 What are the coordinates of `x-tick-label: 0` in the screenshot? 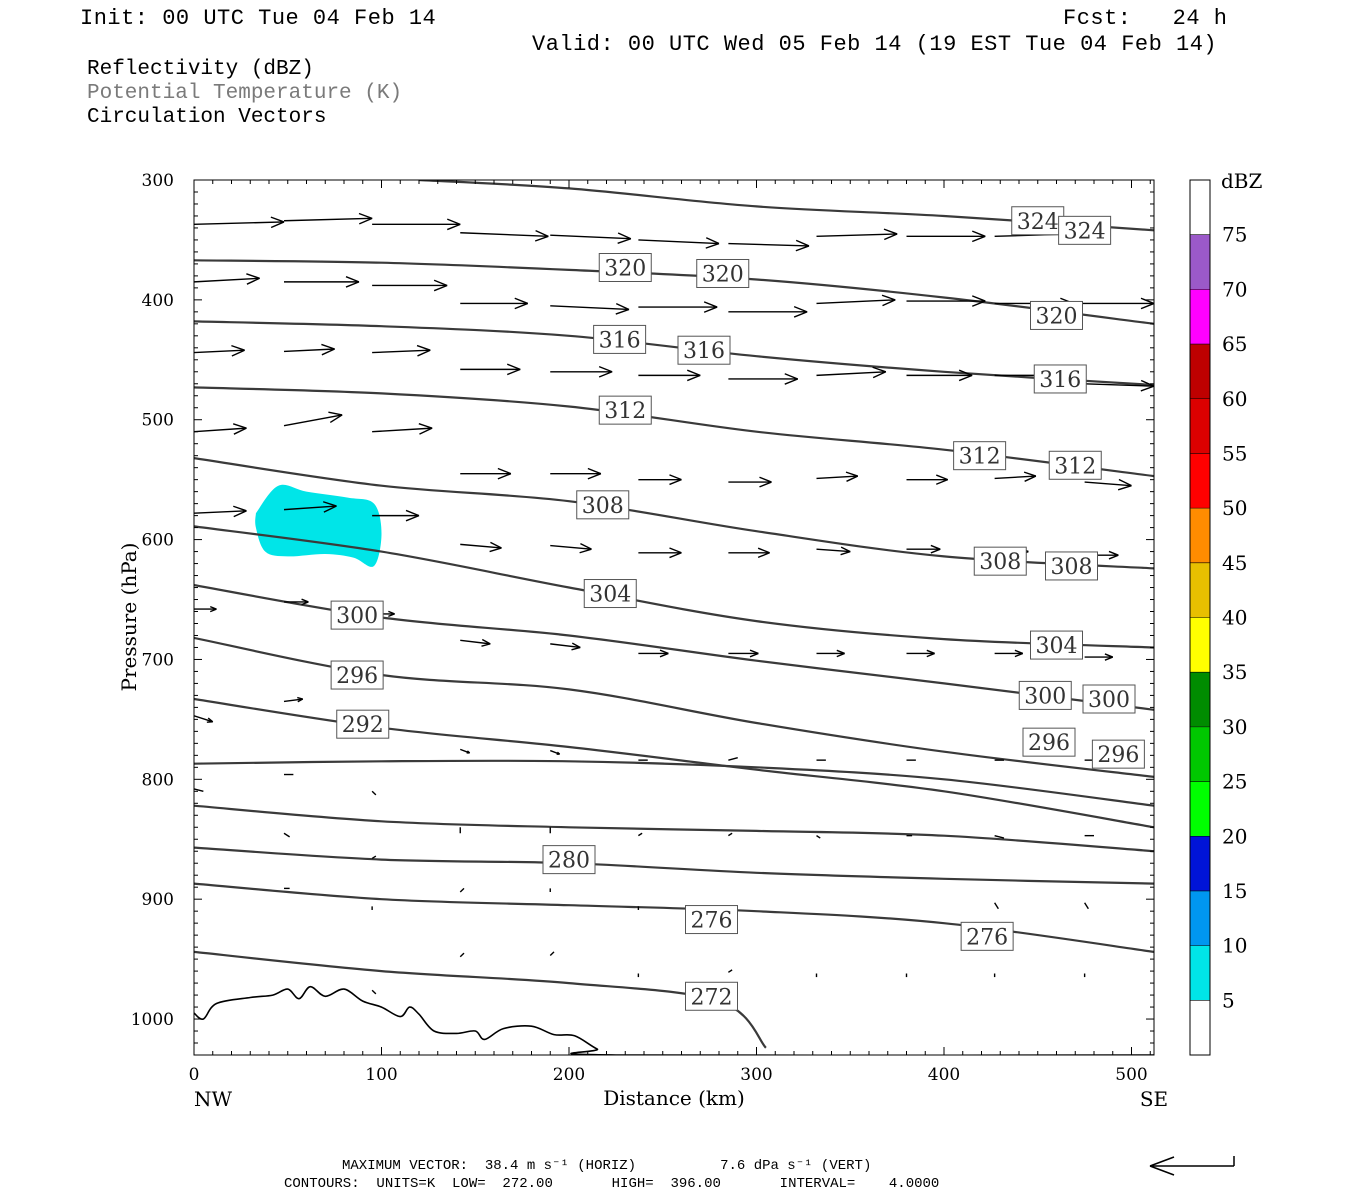 It's located at (194, 1075).